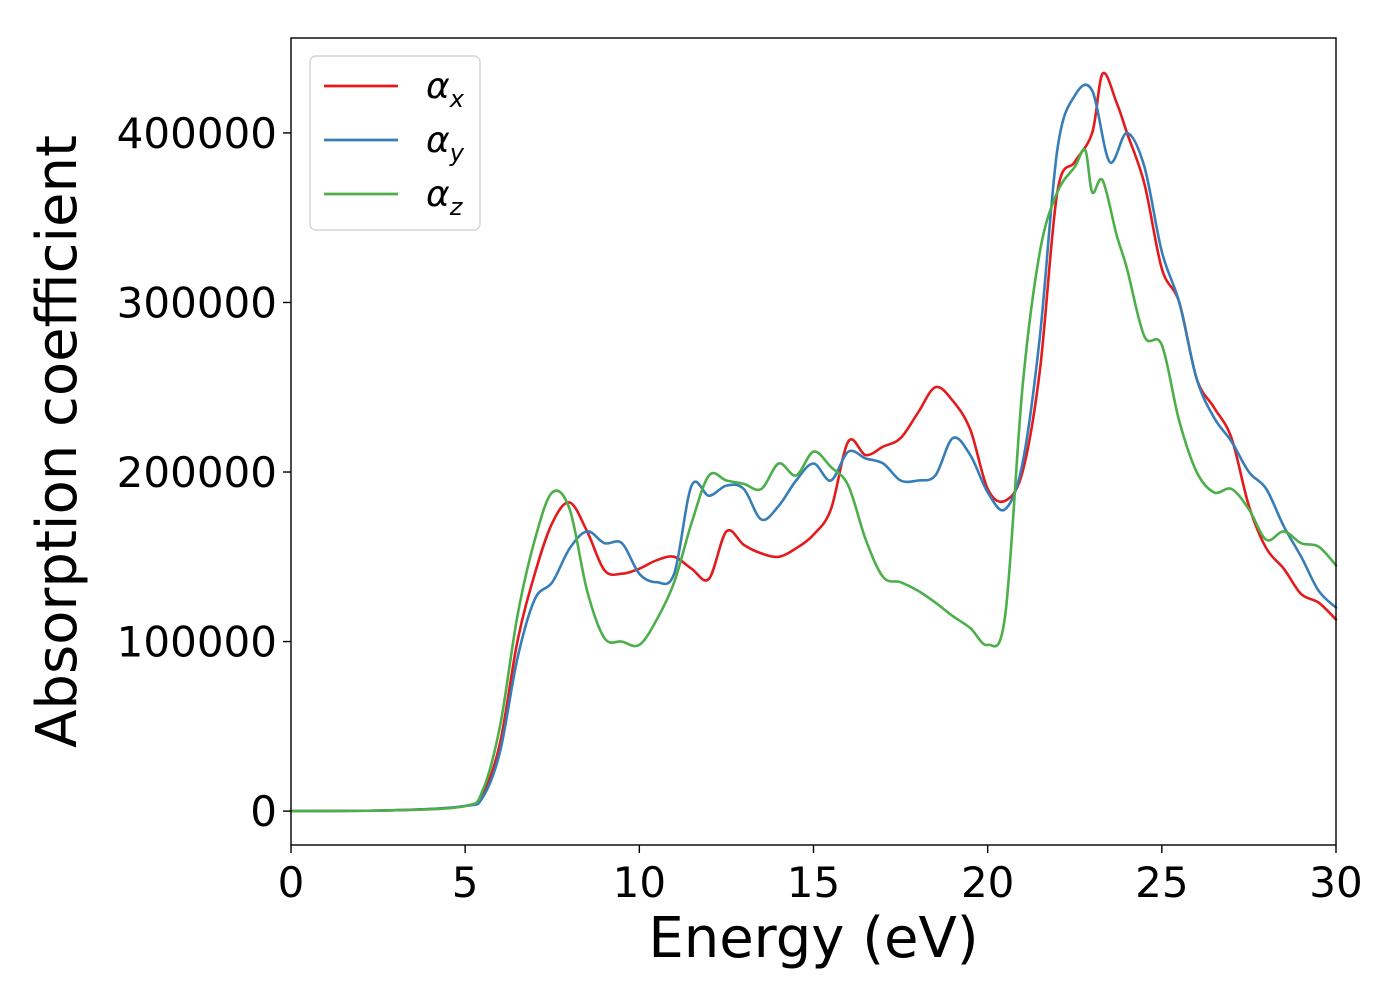  Describe the element at coordinates (197, 133) in the screenshot. I see `y-tick-label: 400000` at that location.